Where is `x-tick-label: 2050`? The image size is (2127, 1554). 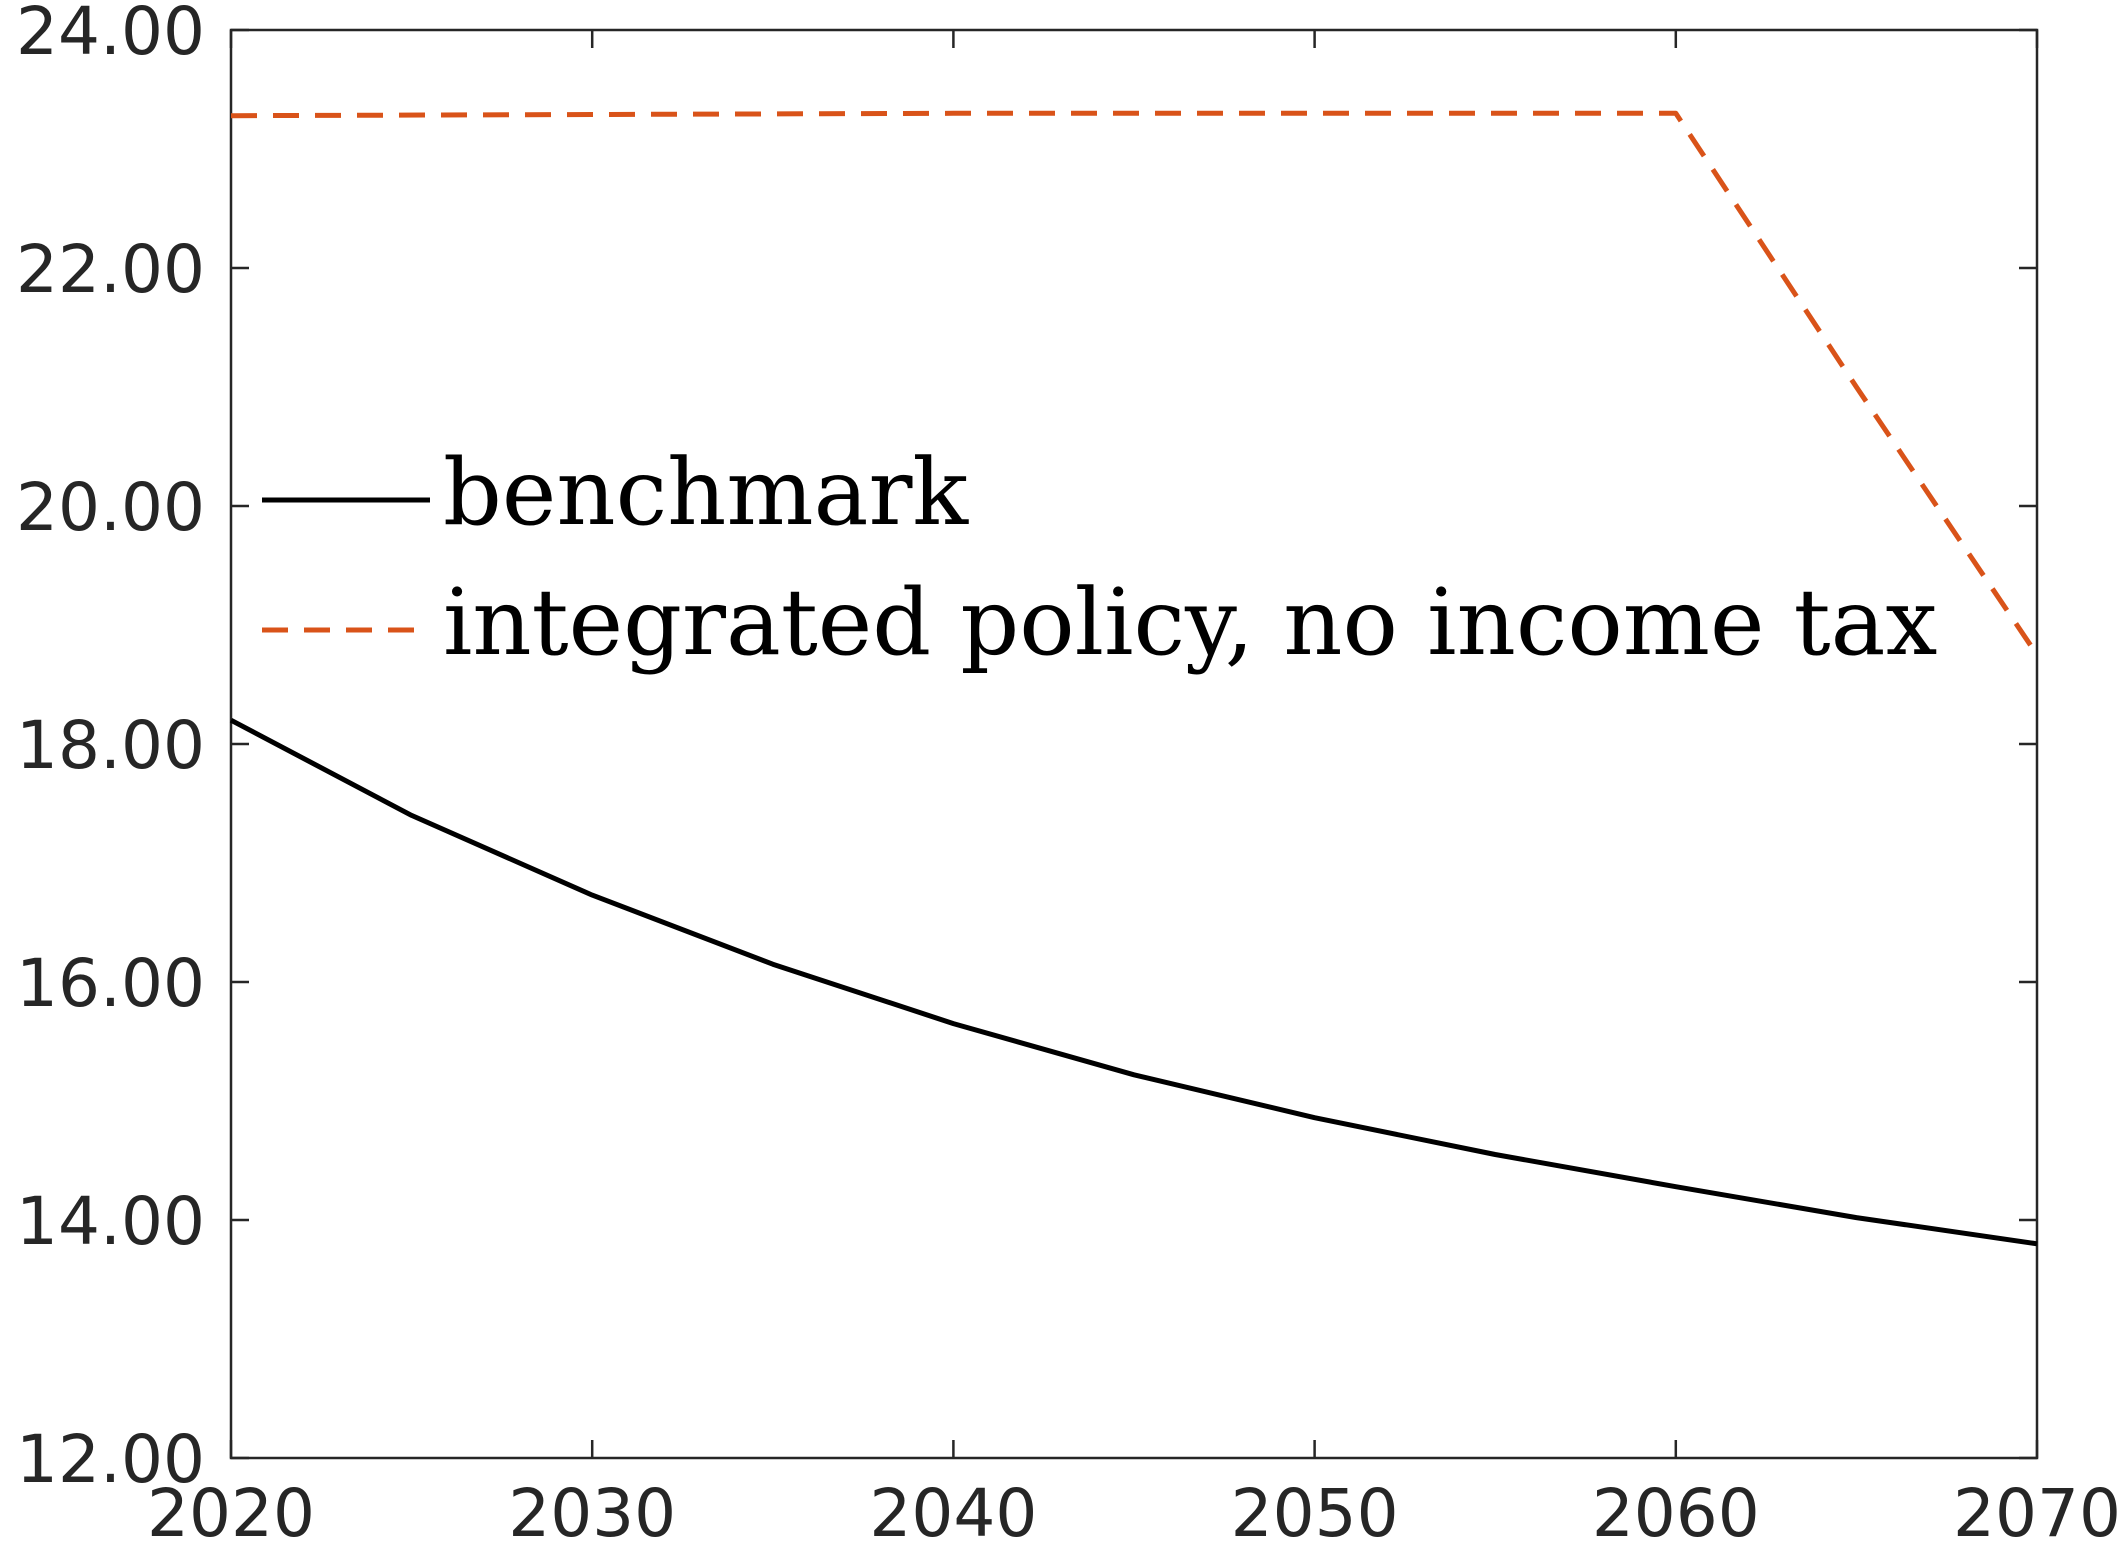
x-tick-label: 2050 is located at coordinates (1315, 1513).